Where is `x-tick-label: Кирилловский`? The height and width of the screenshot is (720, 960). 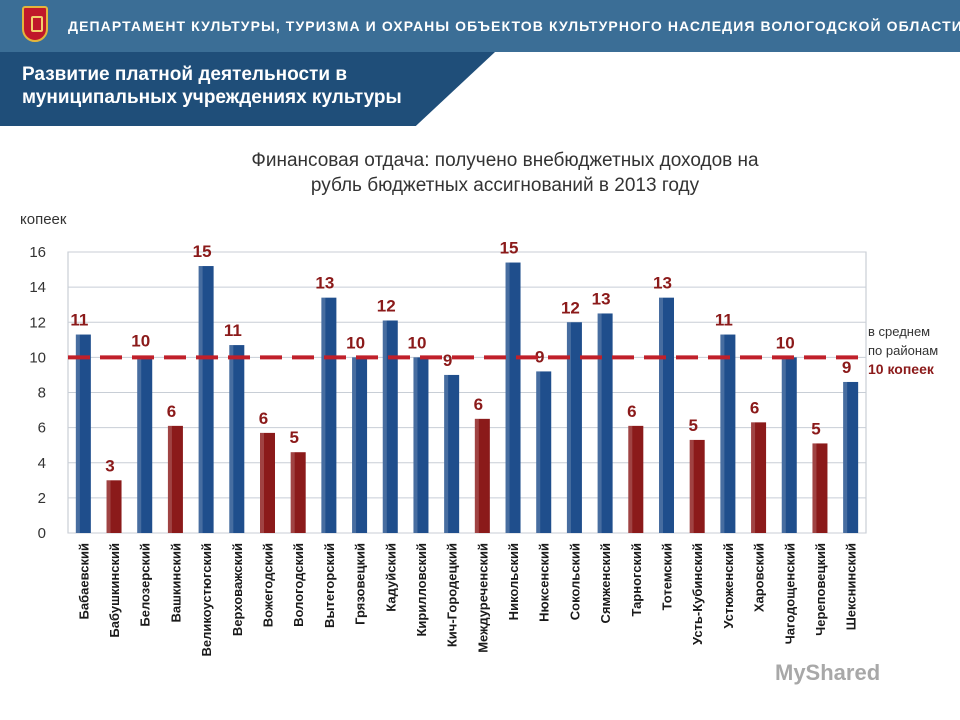 x-tick-label: Кирилловский is located at coordinates (421, 590).